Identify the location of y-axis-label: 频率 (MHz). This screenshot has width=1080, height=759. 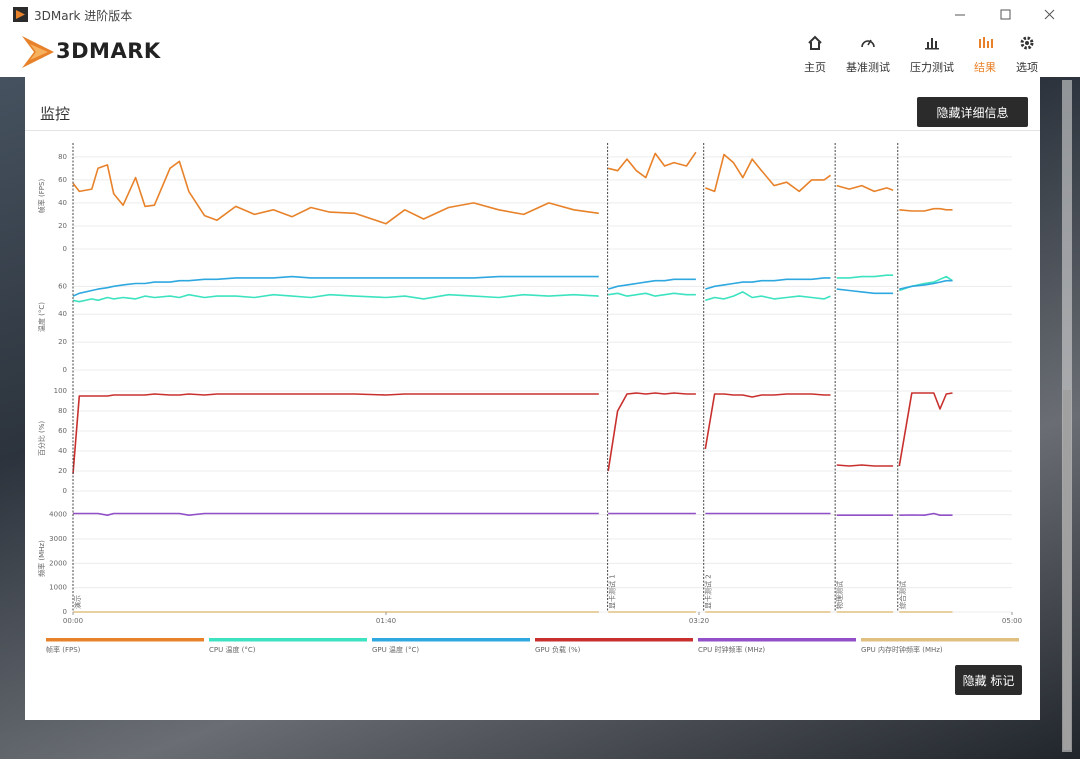
(41, 558).